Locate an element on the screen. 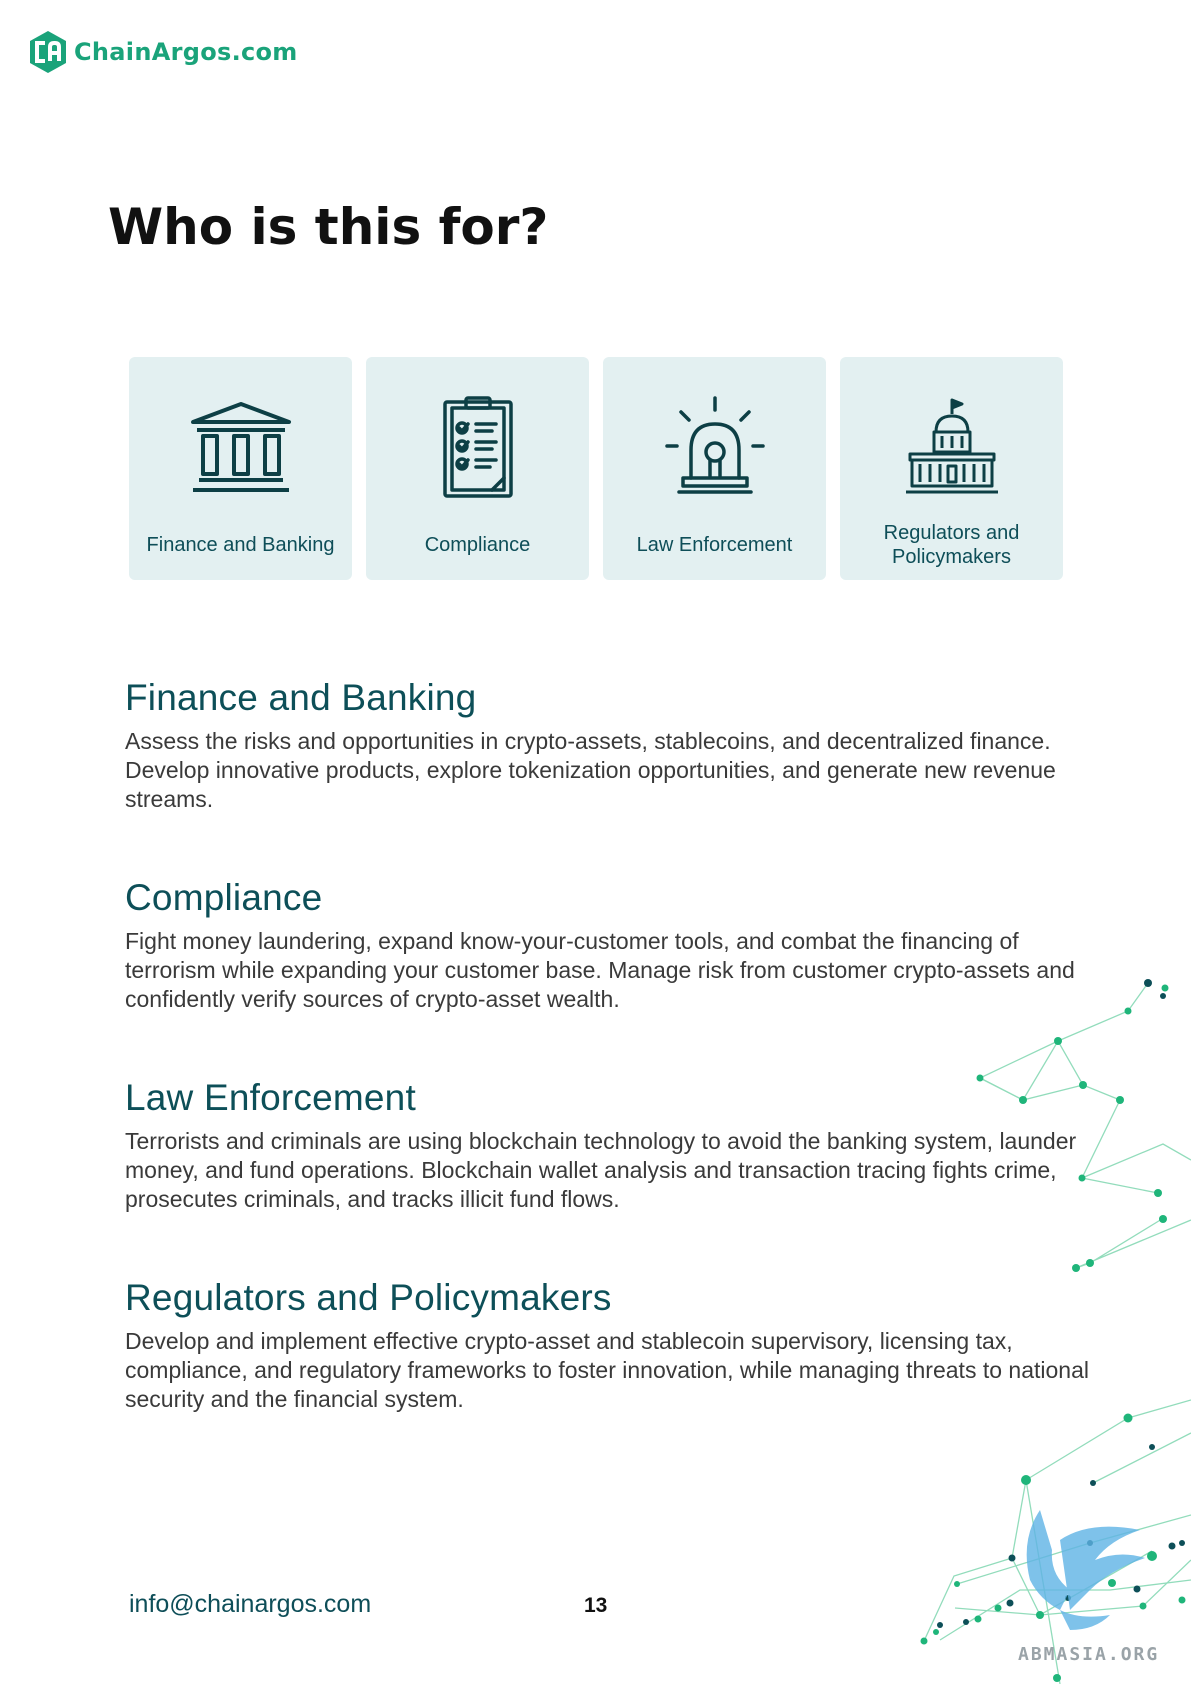  brand-logo: ChainArgos.com is located at coordinates (163, 52).